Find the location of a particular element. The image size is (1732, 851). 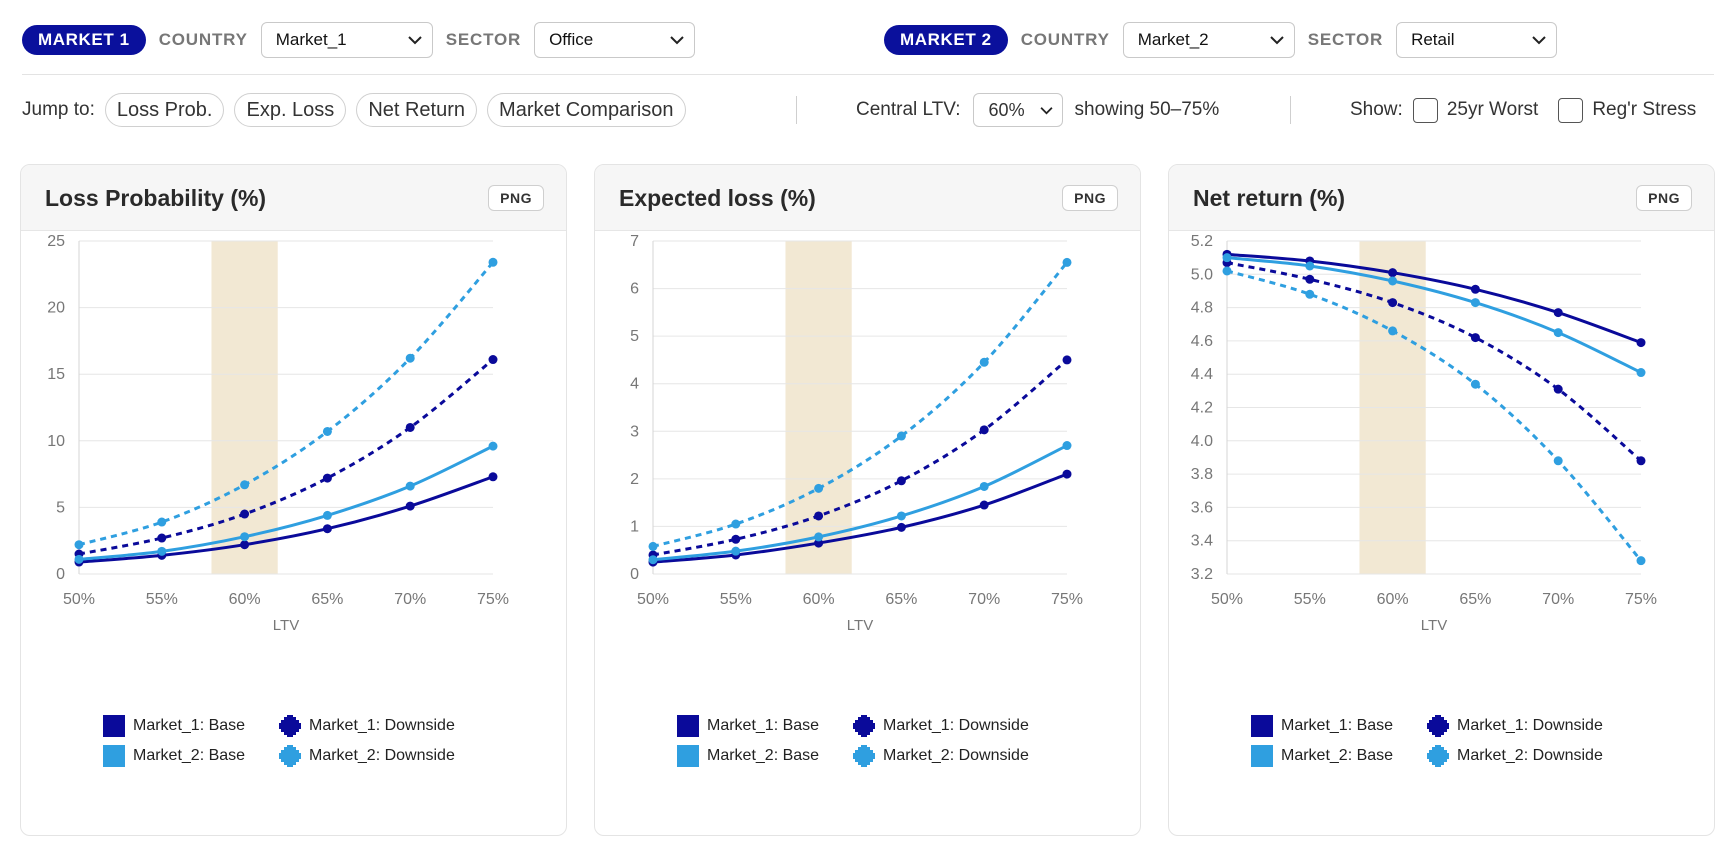

legend-label: Market_2: Base is located at coordinates (763, 755).